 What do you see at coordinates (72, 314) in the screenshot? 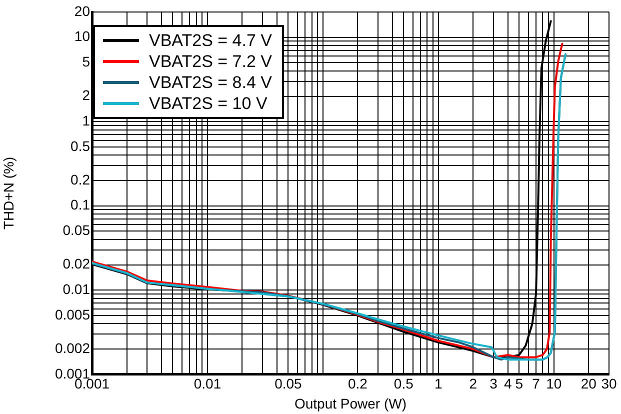
I see `y-tick-label: 0.005` at bounding box center [72, 314].